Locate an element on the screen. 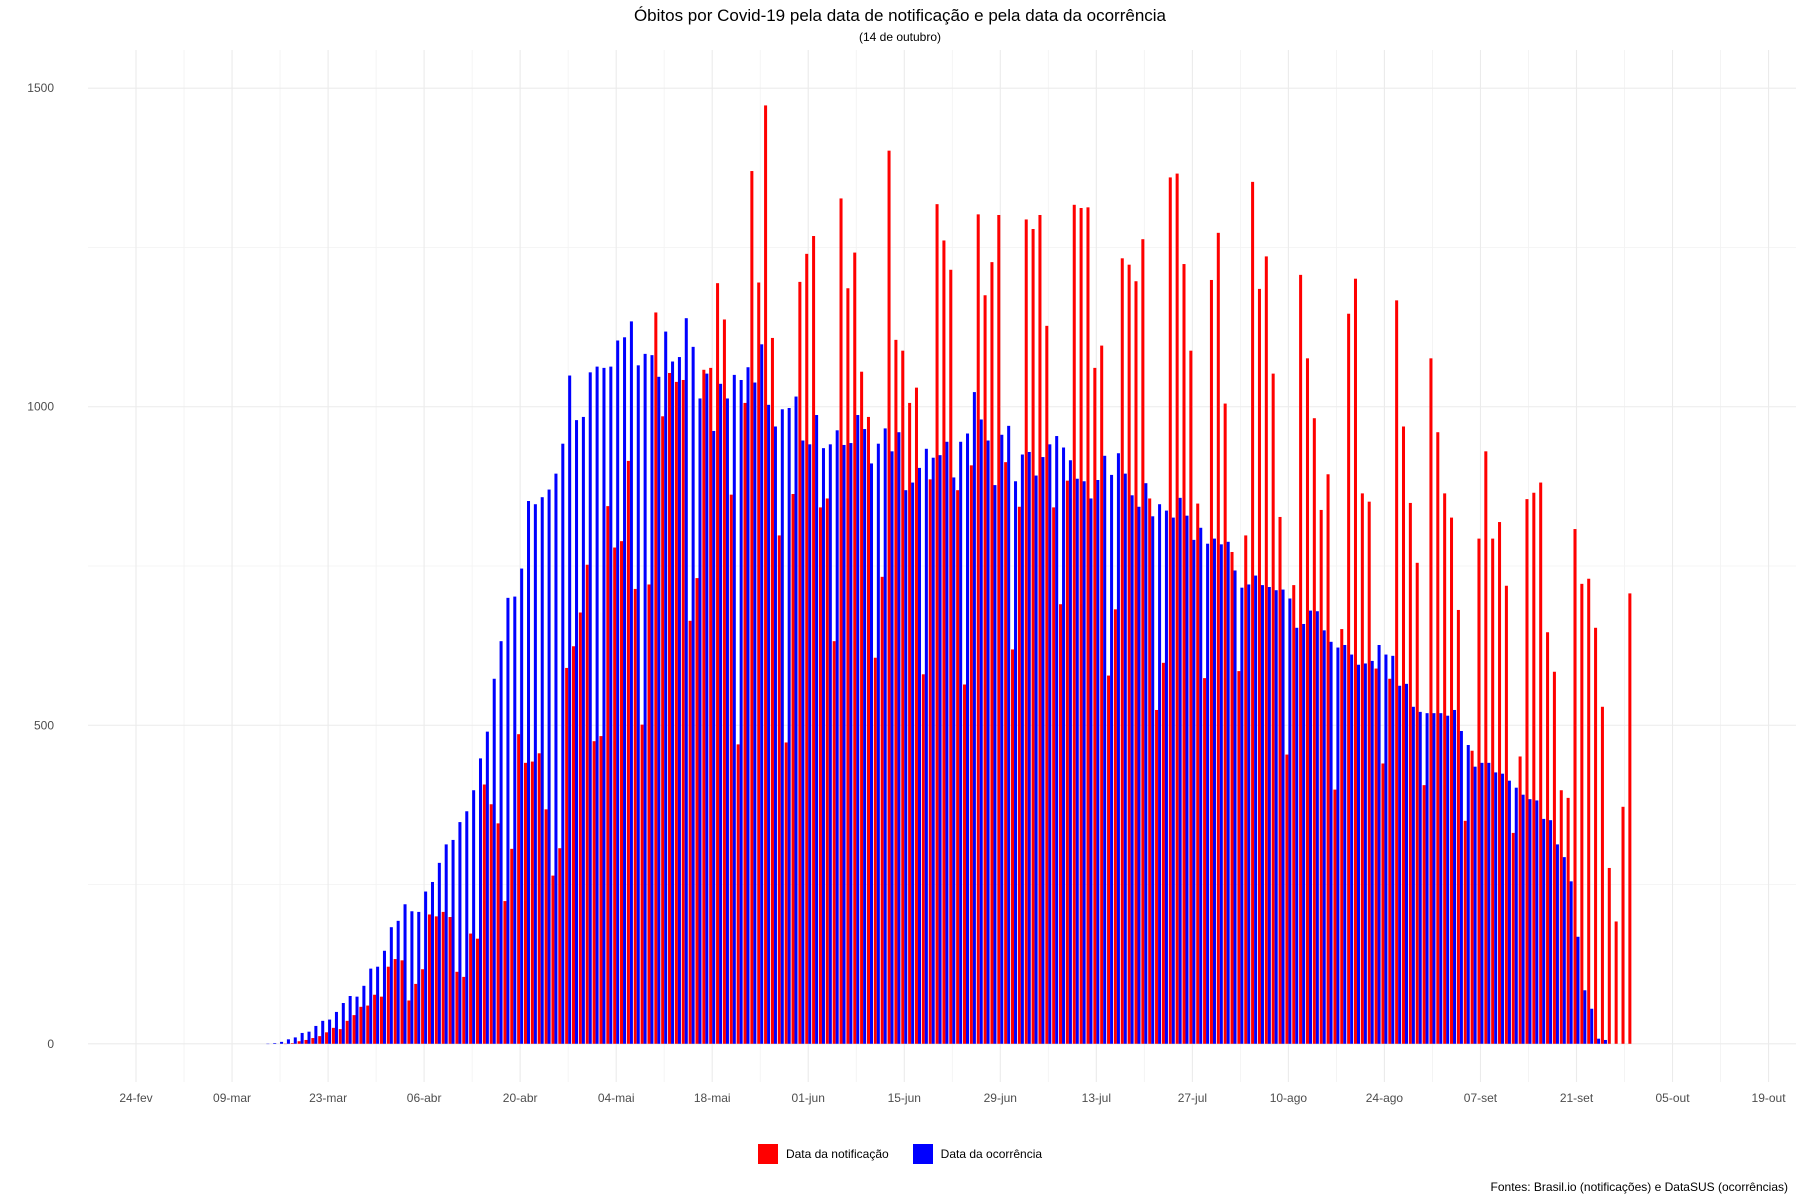  y-tick-label: 0 is located at coordinates (50, 1044).